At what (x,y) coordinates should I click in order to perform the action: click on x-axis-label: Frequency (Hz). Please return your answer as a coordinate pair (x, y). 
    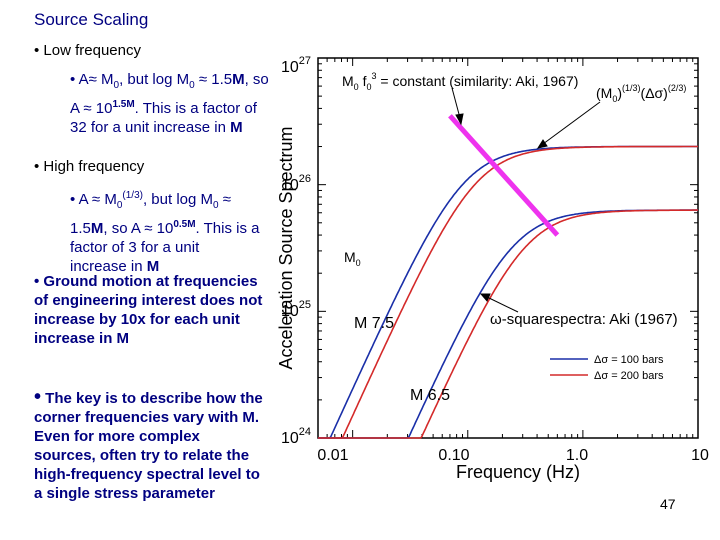
    Looking at the image, I should click on (518, 472).